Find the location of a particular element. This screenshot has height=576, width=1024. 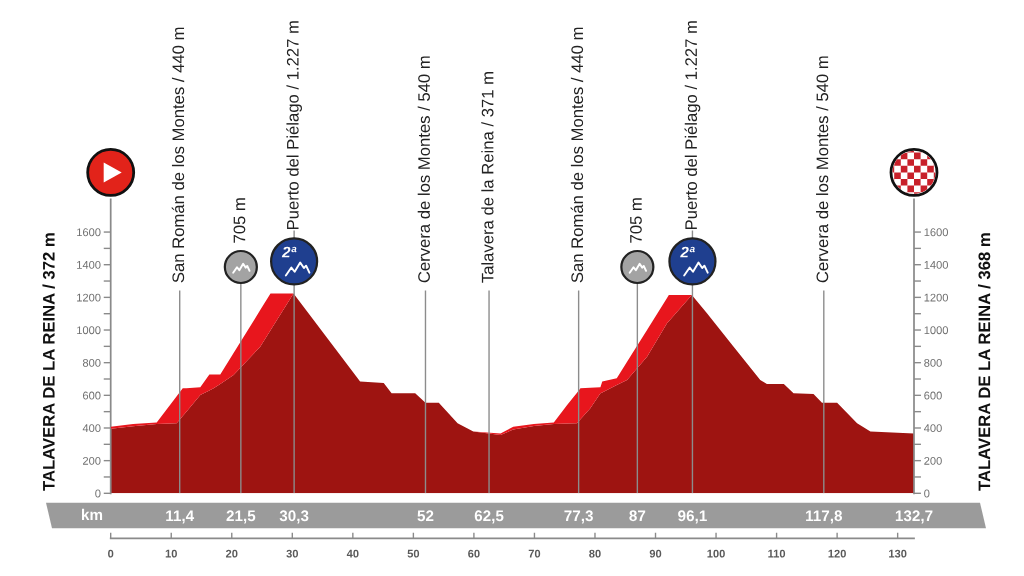

y-tick-label: 1400 is located at coordinates (89, 264).